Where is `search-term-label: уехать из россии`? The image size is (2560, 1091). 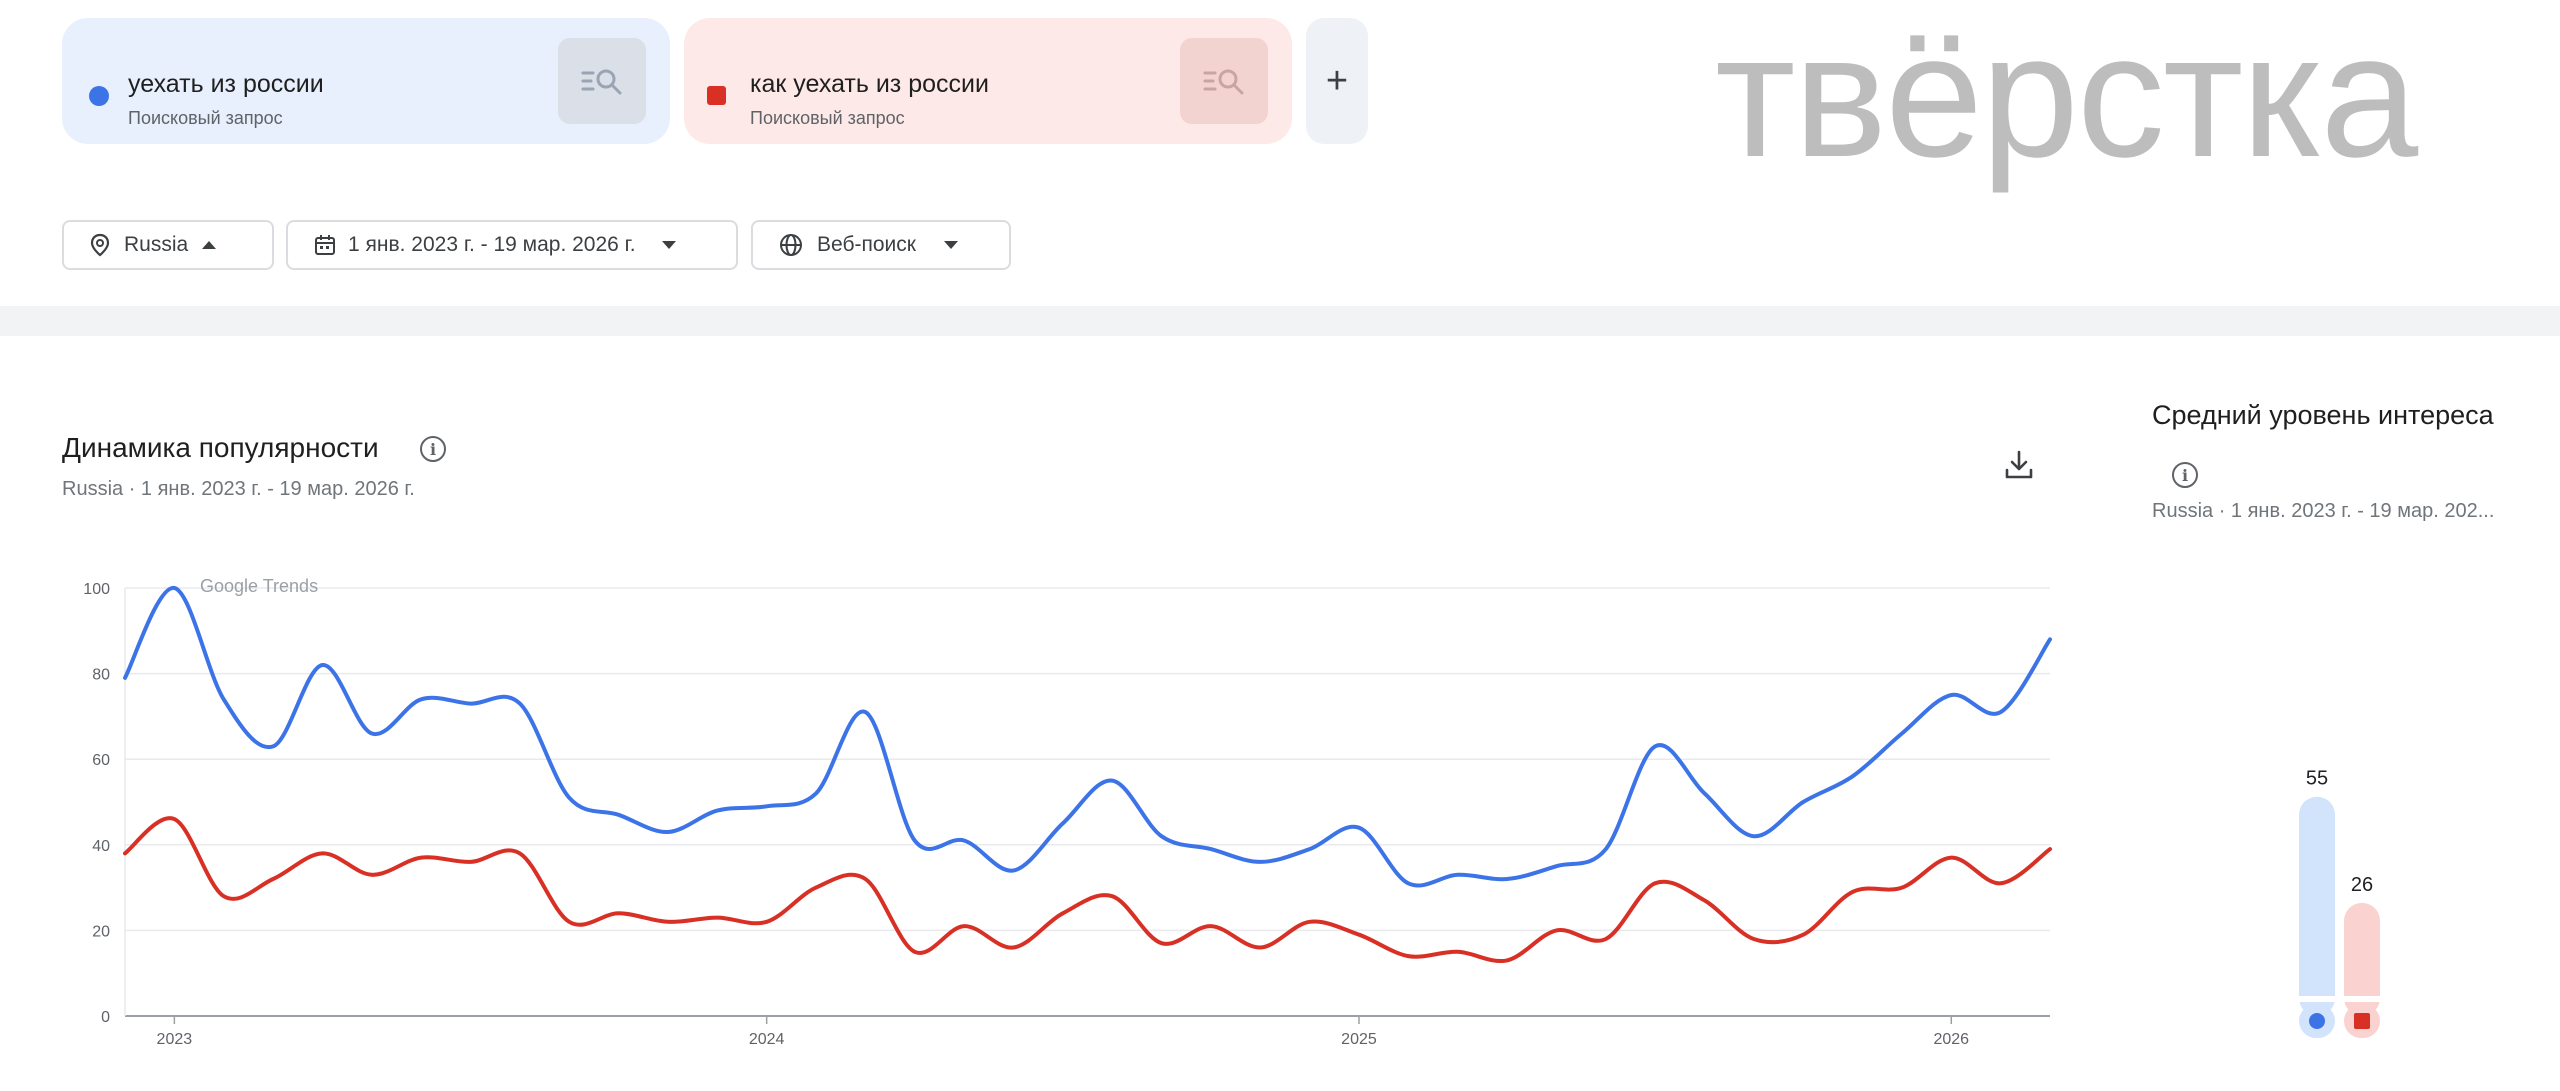
search-term-label: уехать из россии is located at coordinates (226, 84).